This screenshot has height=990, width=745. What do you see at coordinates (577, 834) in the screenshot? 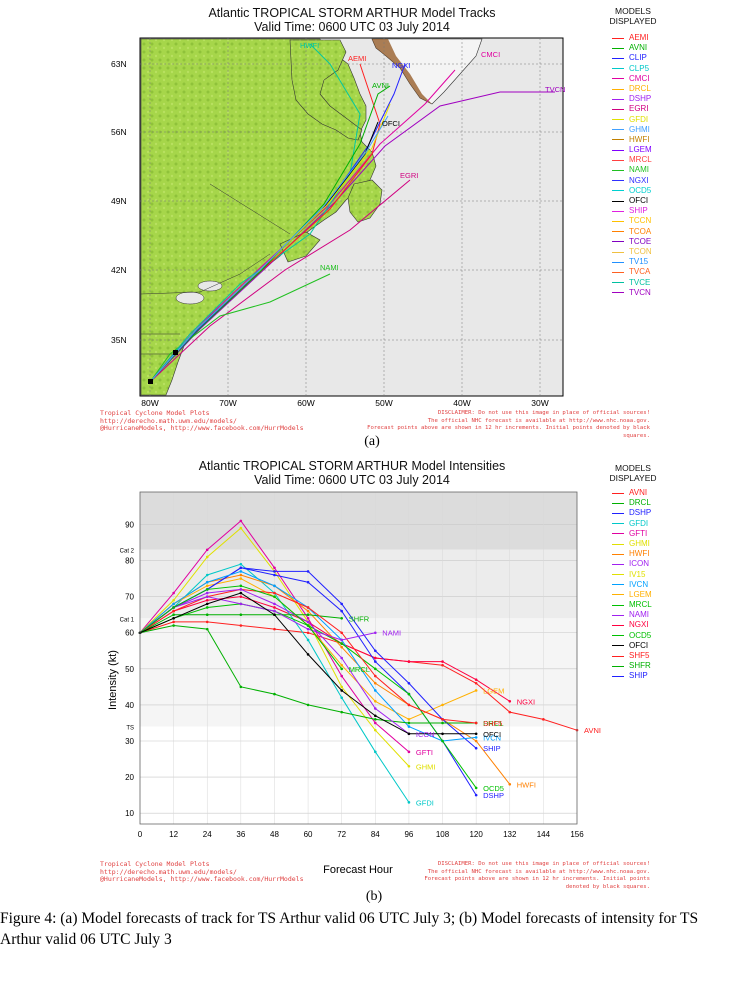
I see `x-tick-label: 156` at bounding box center [577, 834].